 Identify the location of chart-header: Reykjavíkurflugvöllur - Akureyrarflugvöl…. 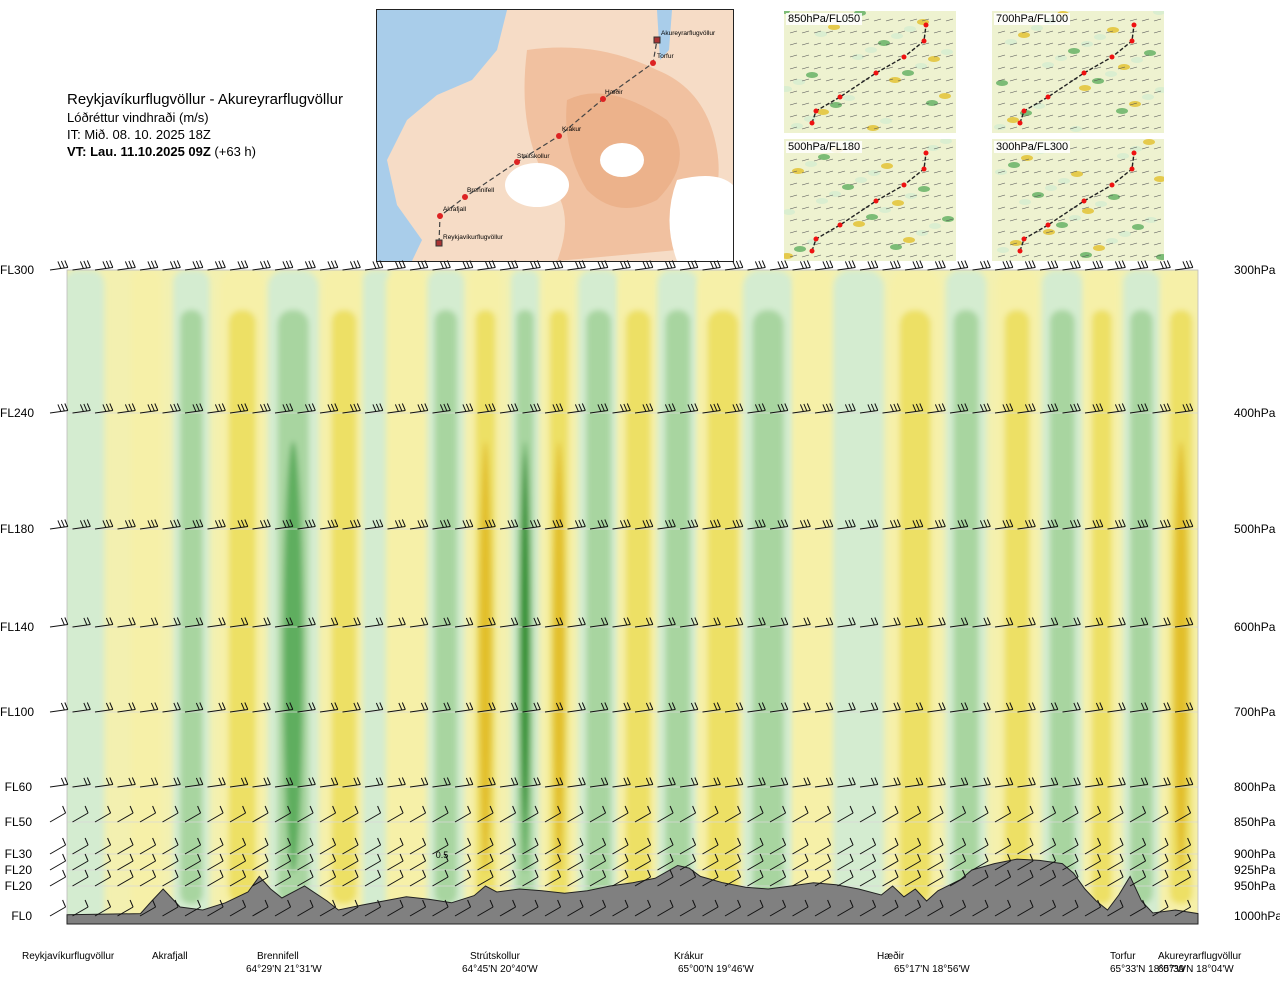
(205, 125).